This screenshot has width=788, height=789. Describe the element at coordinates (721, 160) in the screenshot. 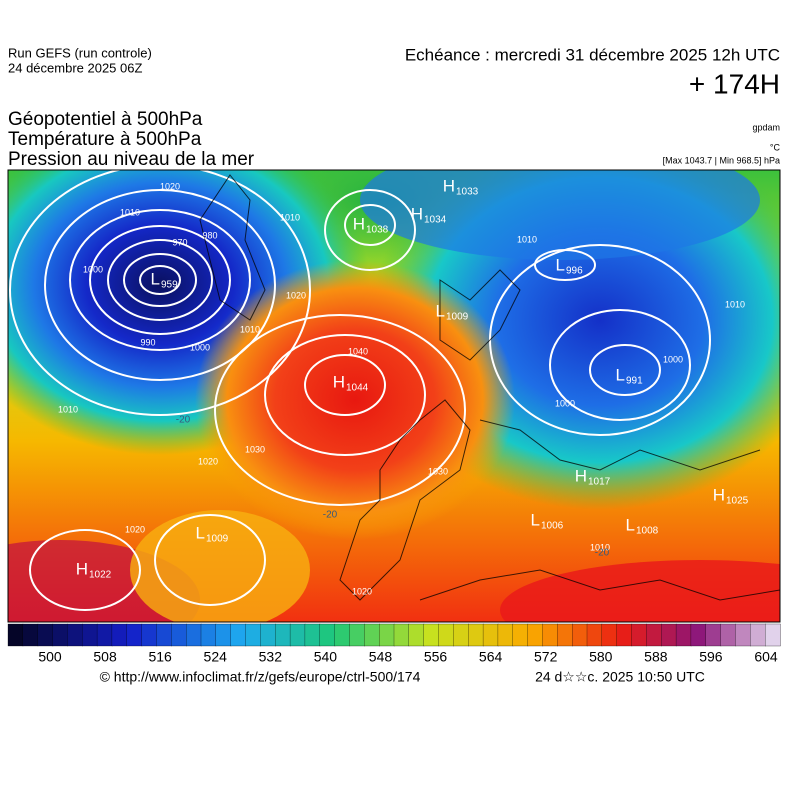

I see `pressure-range: [Max 1043.7 | Min 968.5] hPa` at that location.